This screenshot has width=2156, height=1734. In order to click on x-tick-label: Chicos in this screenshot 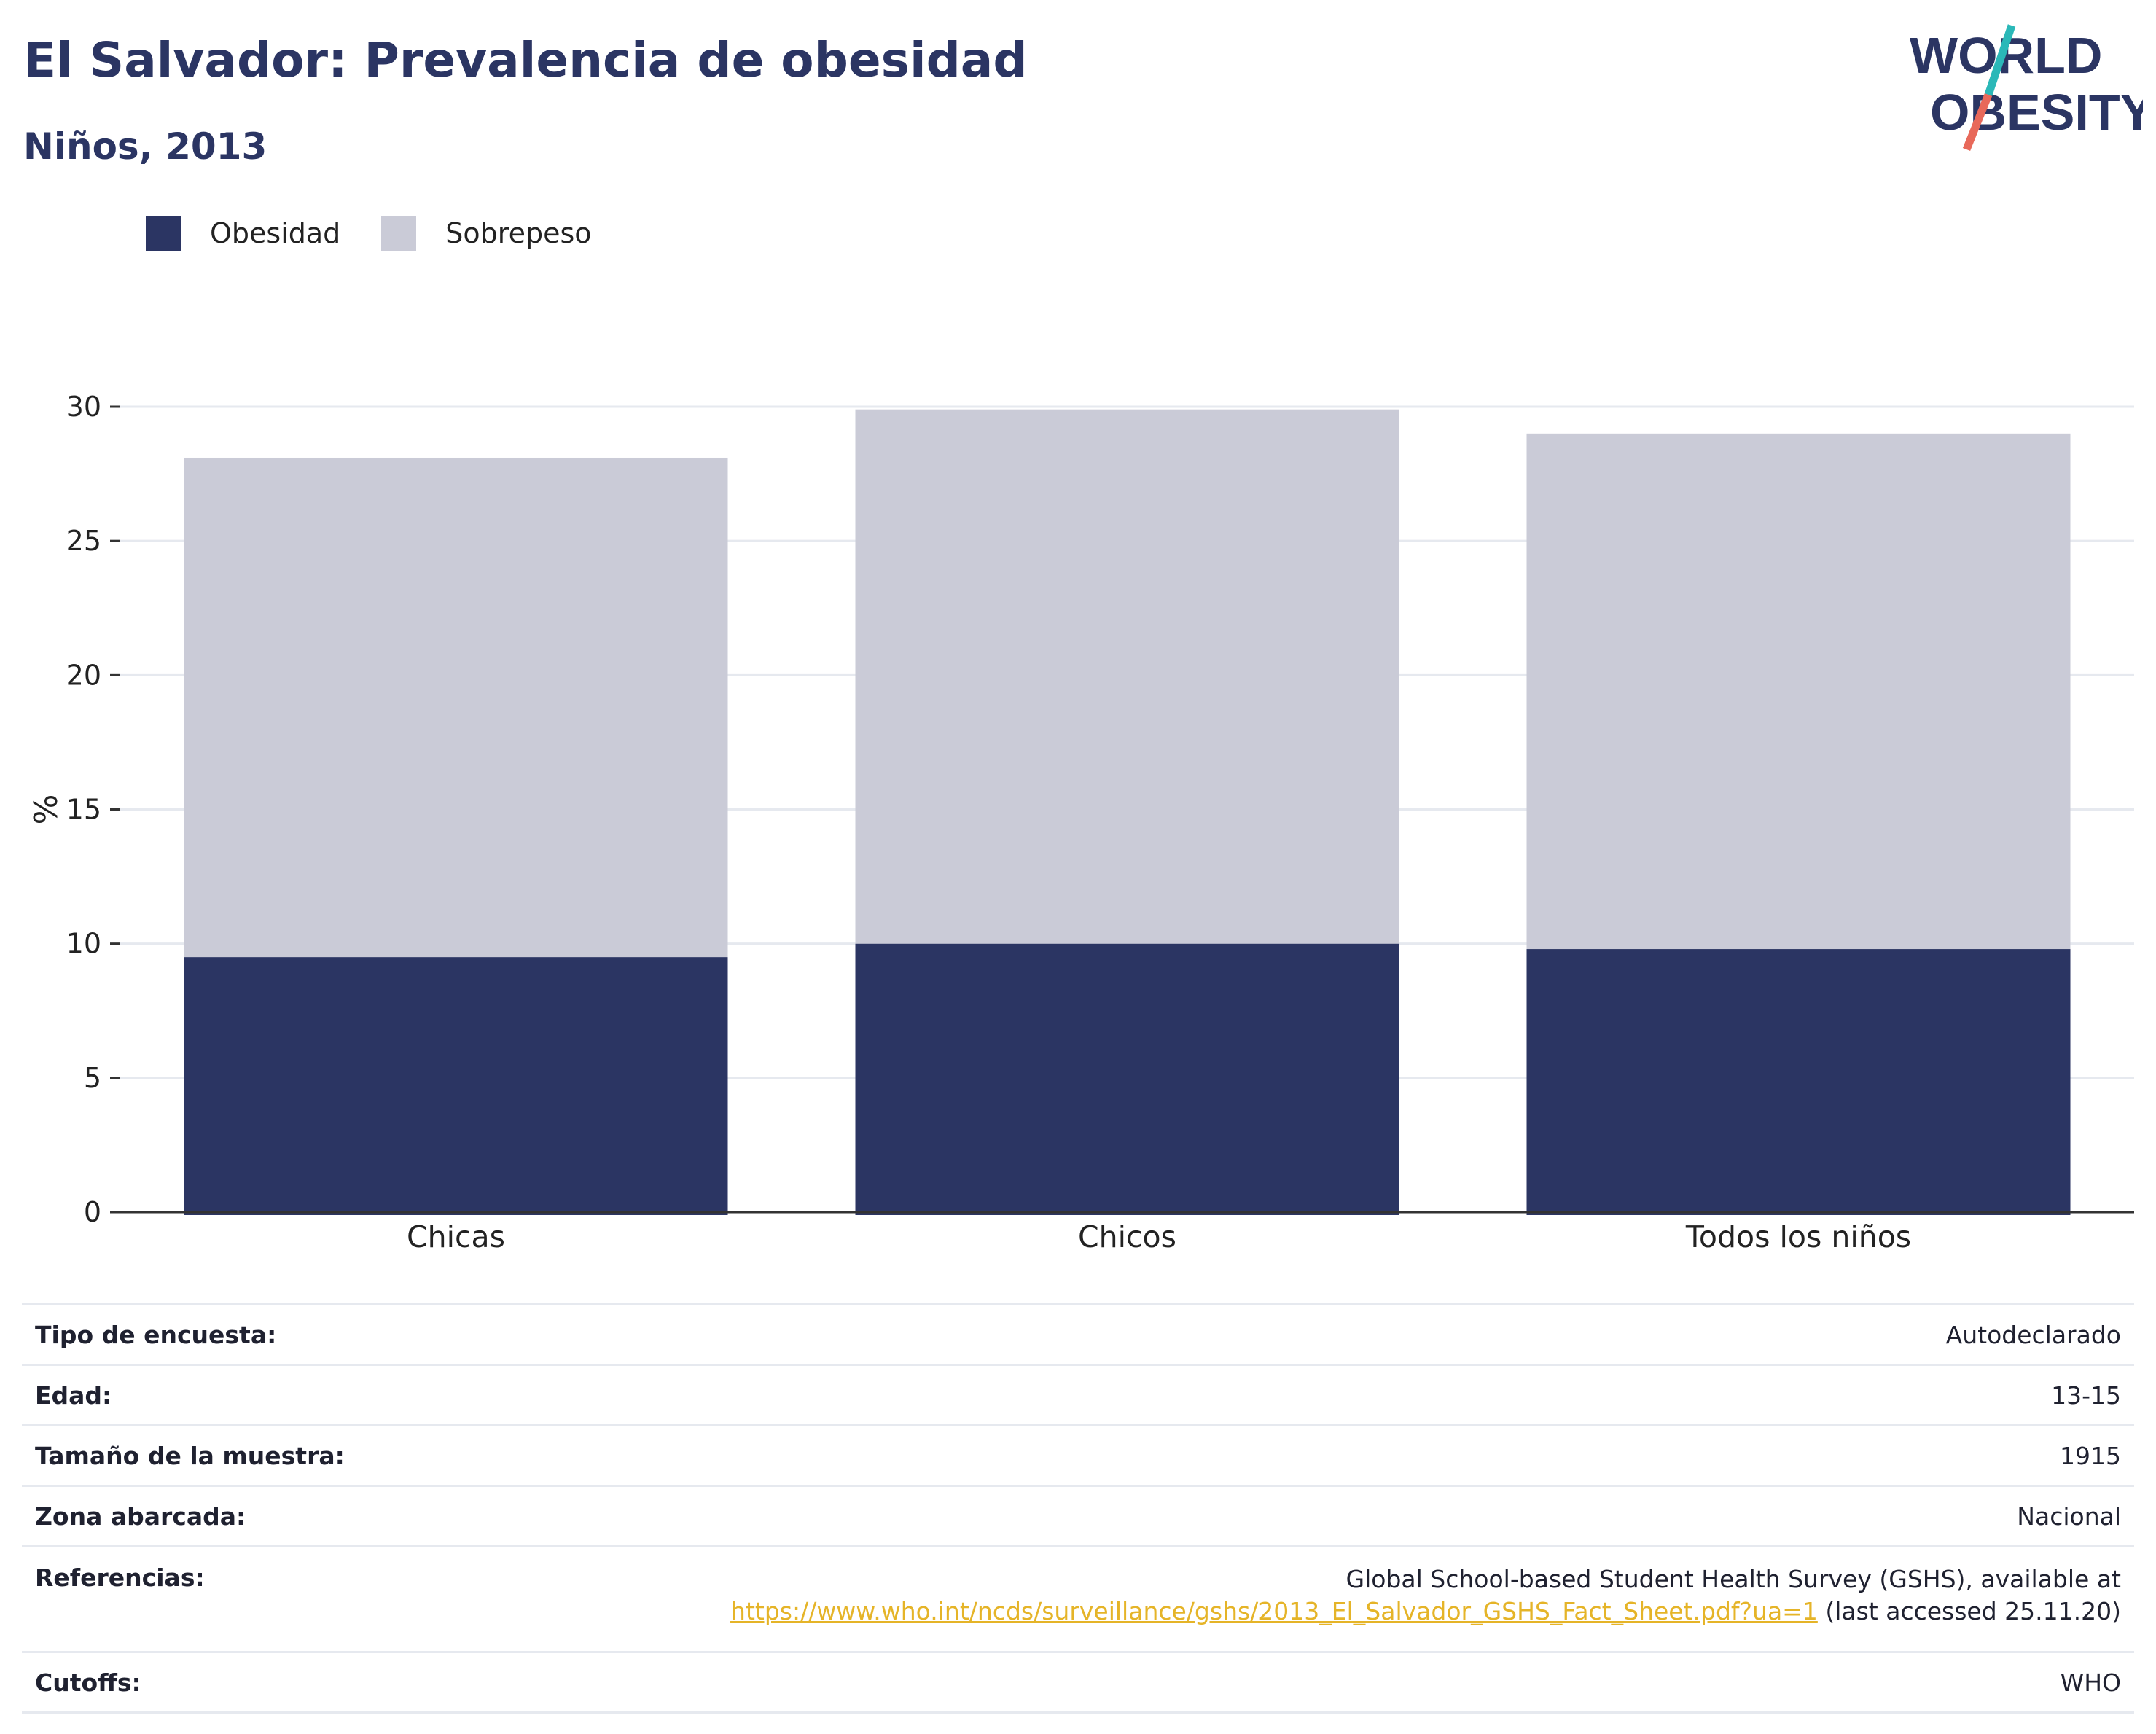, I will do `click(1127, 1236)`.